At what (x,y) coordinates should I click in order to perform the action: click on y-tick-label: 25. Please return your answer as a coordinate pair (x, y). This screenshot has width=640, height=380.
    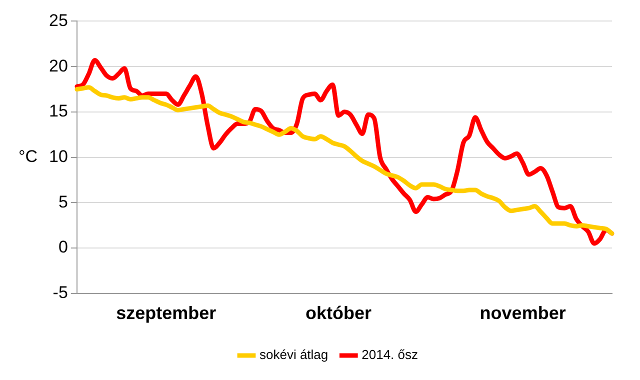
    Looking at the image, I should click on (58, 20).